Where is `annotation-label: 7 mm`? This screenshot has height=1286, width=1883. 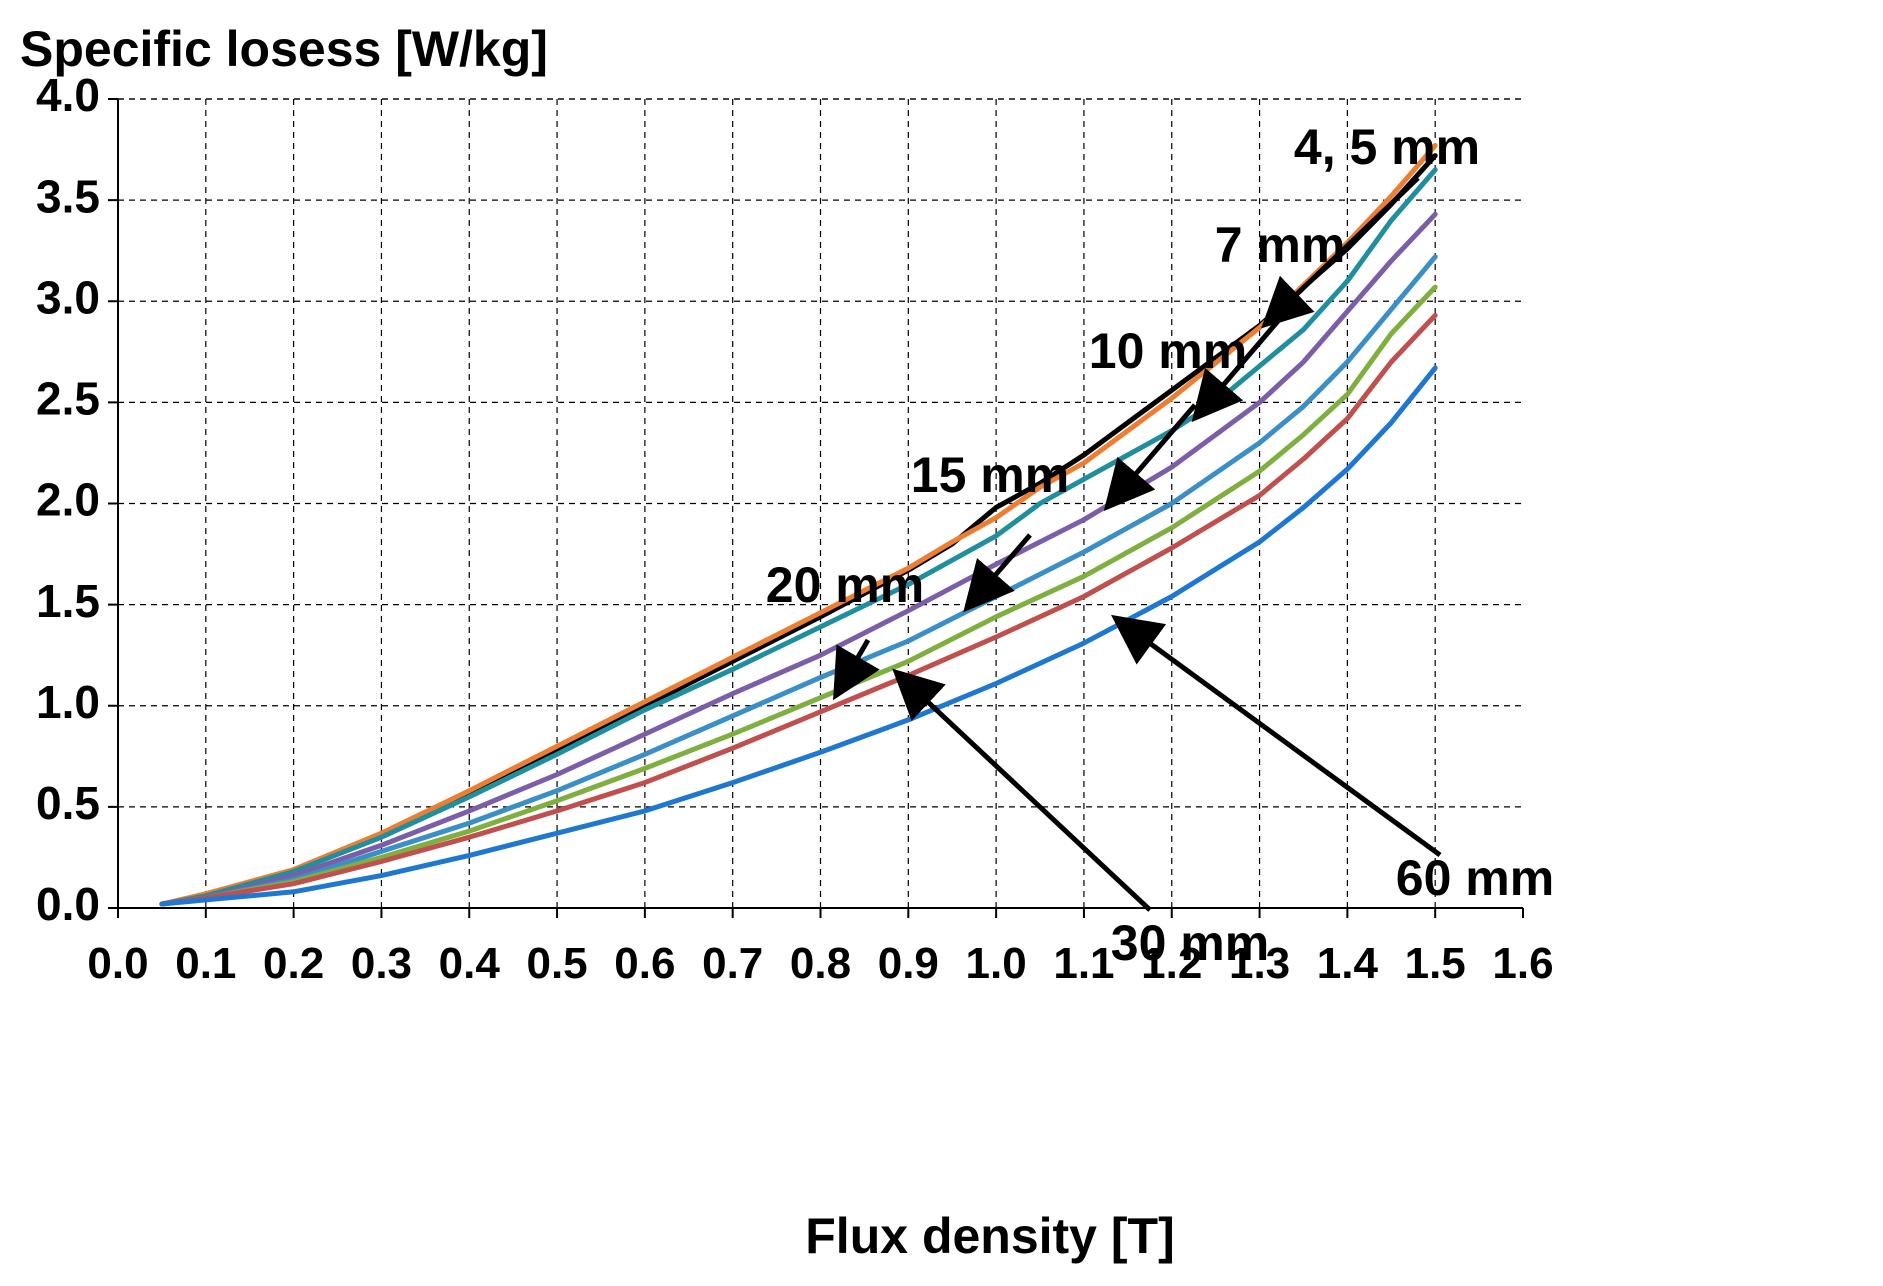 annotation-label: 7 mm is located at coordinates (1280, 245).